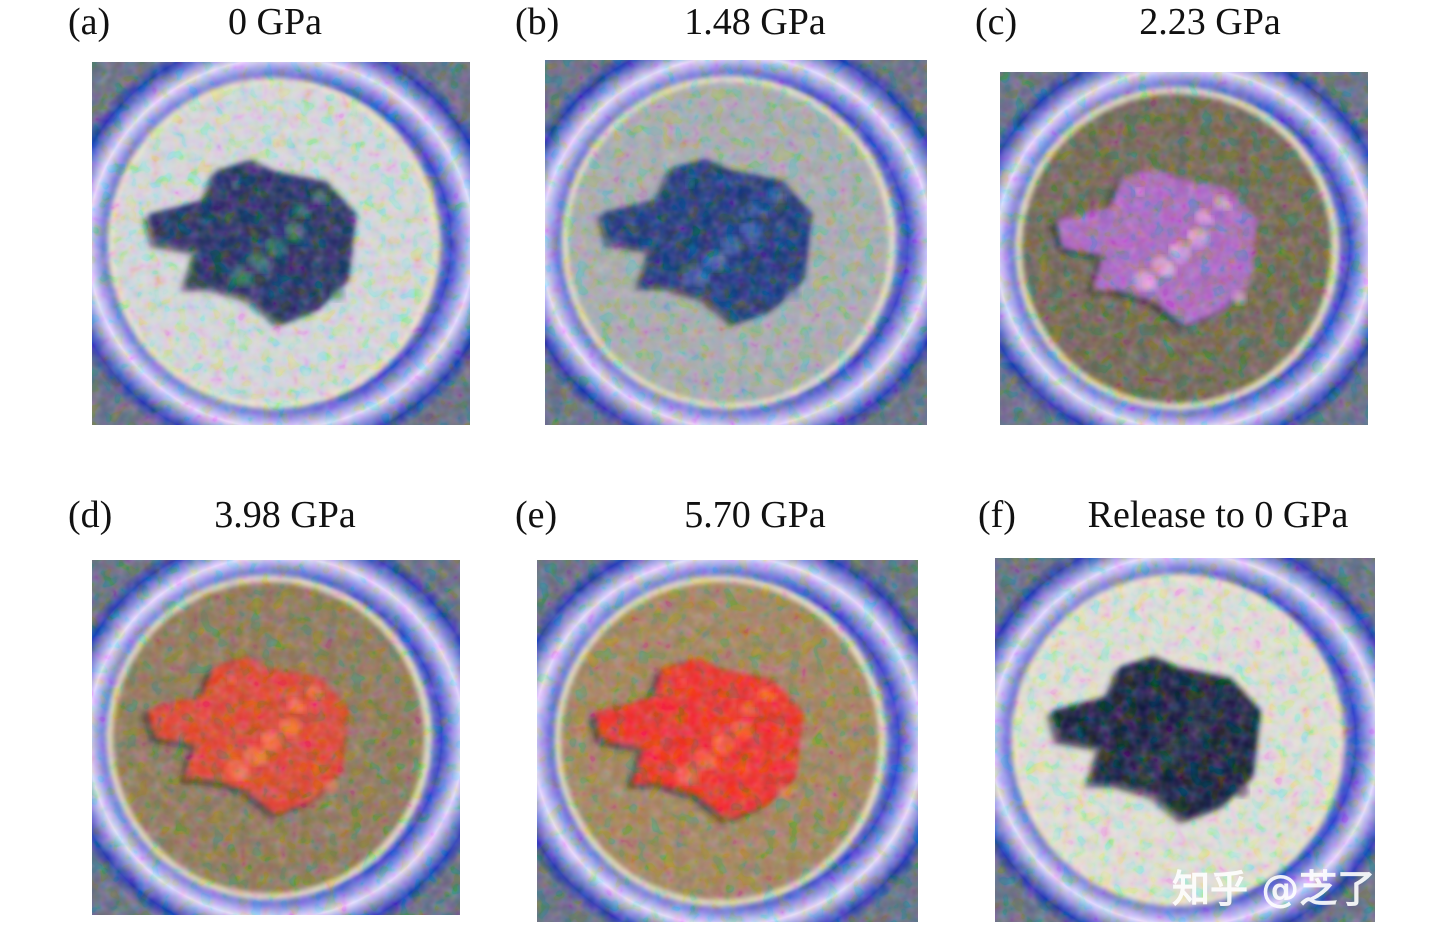  I want to click on panel-title: 0 GPa, so click(275, 22).